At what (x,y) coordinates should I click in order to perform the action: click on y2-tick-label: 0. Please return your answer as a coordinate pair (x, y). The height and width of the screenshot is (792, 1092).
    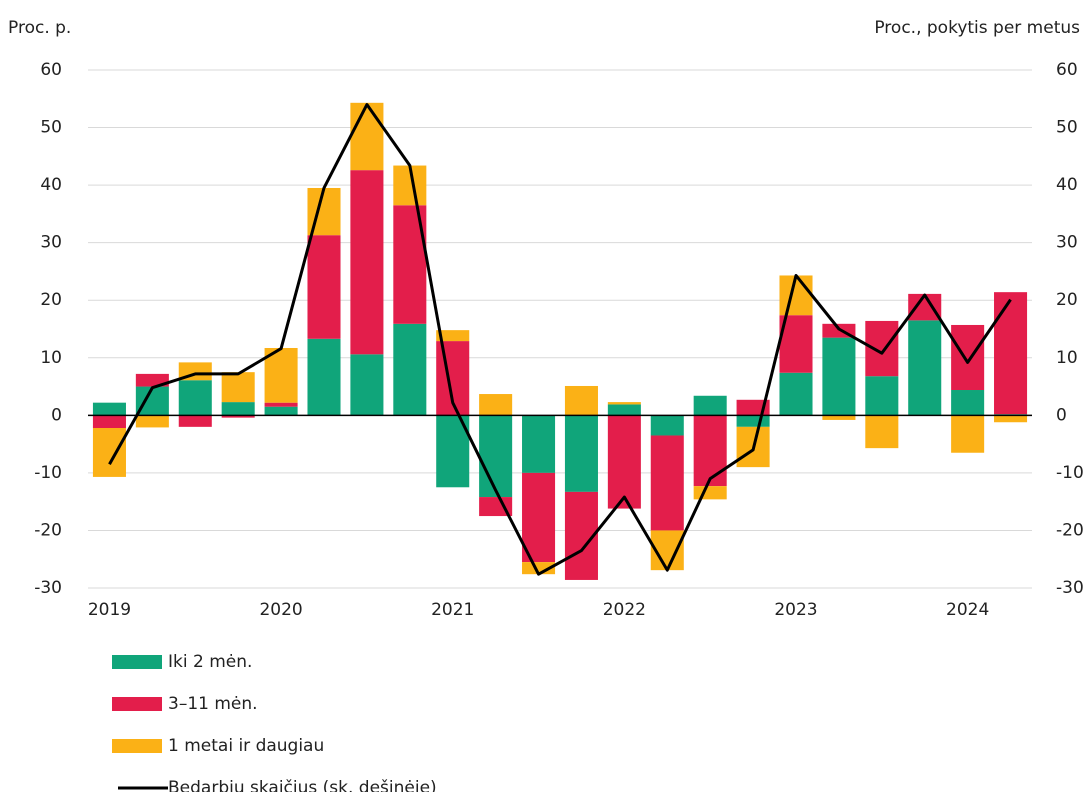
    Looking at the image, I should click on (1061, 415).